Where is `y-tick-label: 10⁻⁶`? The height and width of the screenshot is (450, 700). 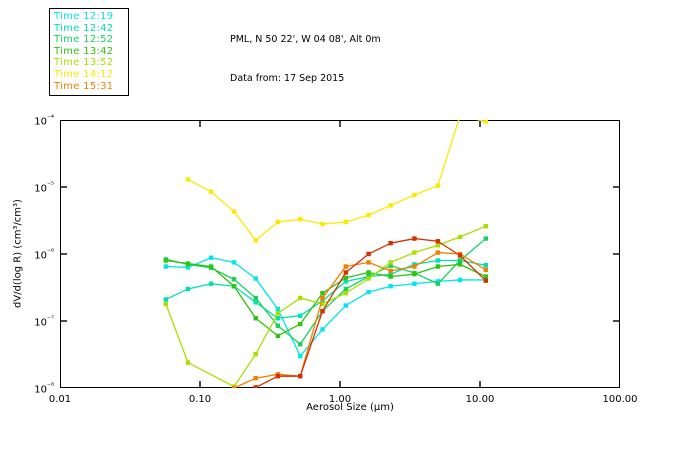 y-tick-label: 10⁻⁶ is located at coordinates (44, 254).